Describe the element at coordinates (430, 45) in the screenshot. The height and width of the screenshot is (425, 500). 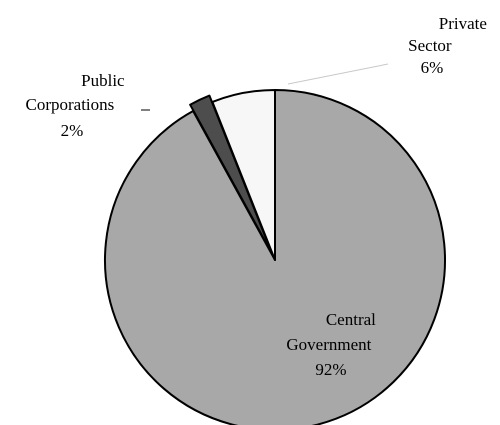
I see `label-private-line2: Sector` at that location.